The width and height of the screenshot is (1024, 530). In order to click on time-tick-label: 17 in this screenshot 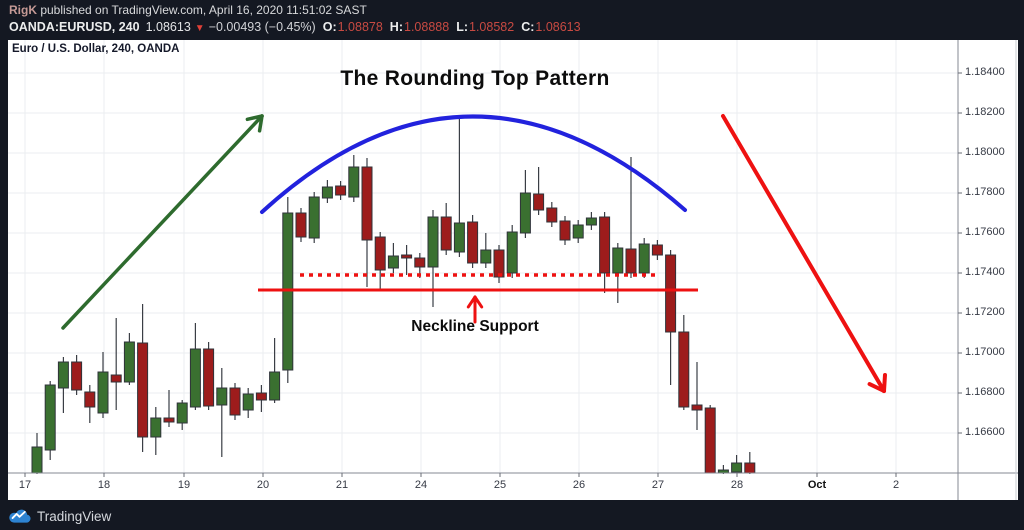, I will do `click(25, 485)`.